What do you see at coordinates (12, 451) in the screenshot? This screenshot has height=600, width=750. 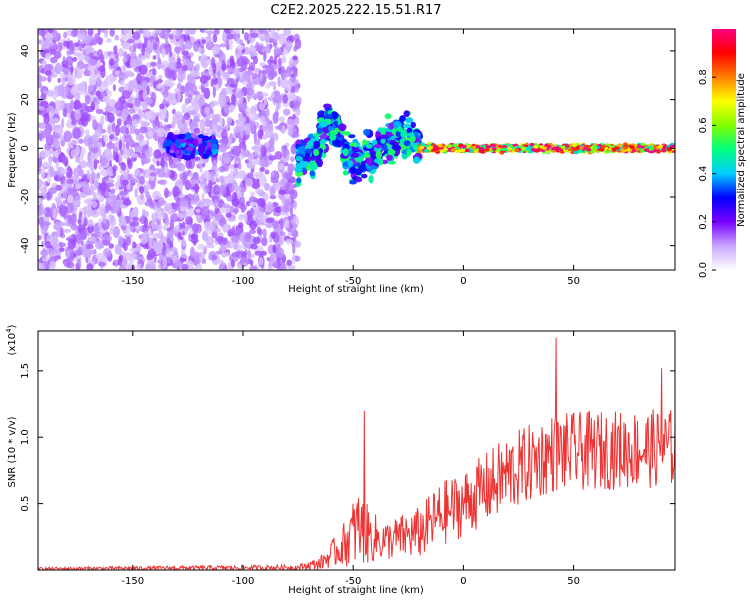 I see `snr-y-label: SNR (10 * v/v)` at bounding box center [12, 451].